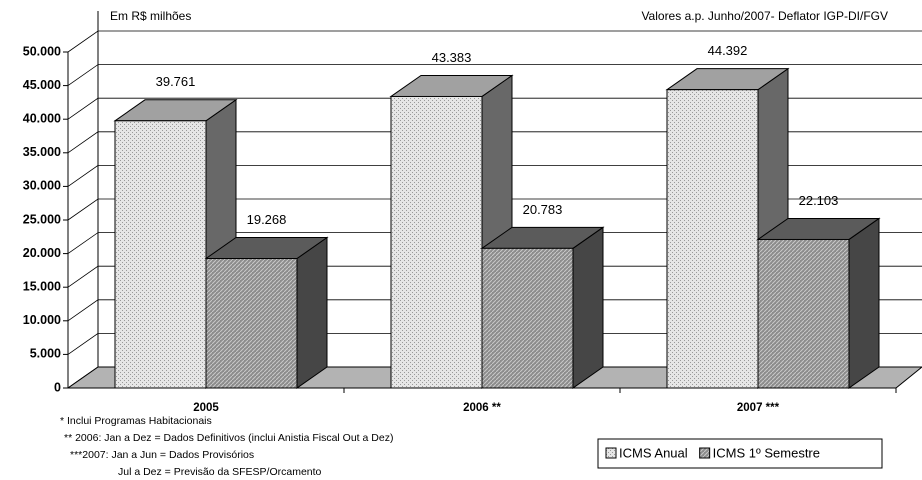 This screenshot has height=480, width=922. What do you see at coordinates (42, 118) in the screenshot?
I see `y-tick-label: 40.000` at bounding box center [42, 118].